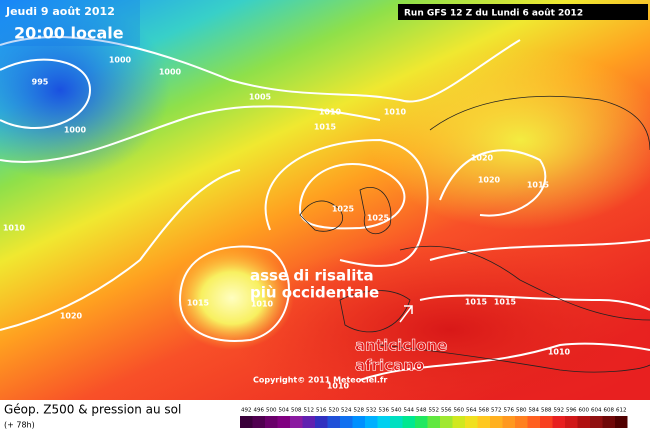 This screenshot has height=437, width=650. I want to click on scale-label: 492, so click(246, 411).